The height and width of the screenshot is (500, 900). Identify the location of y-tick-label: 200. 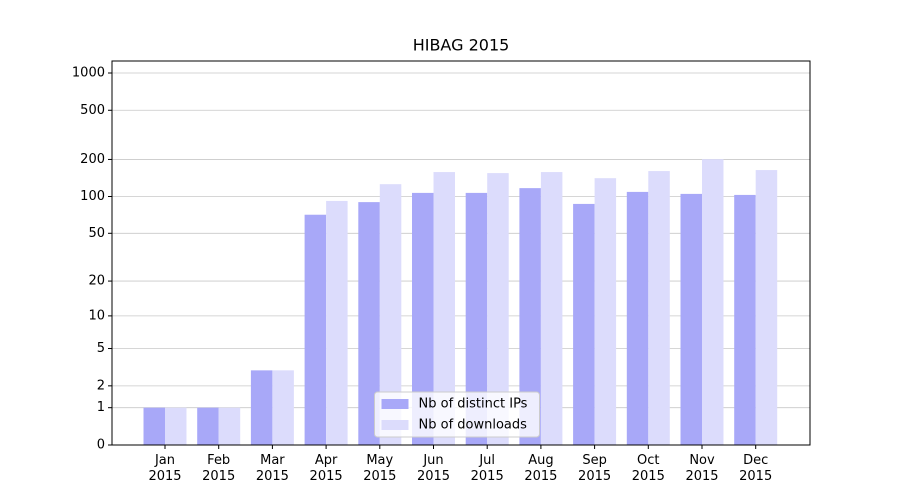
(92, 159).